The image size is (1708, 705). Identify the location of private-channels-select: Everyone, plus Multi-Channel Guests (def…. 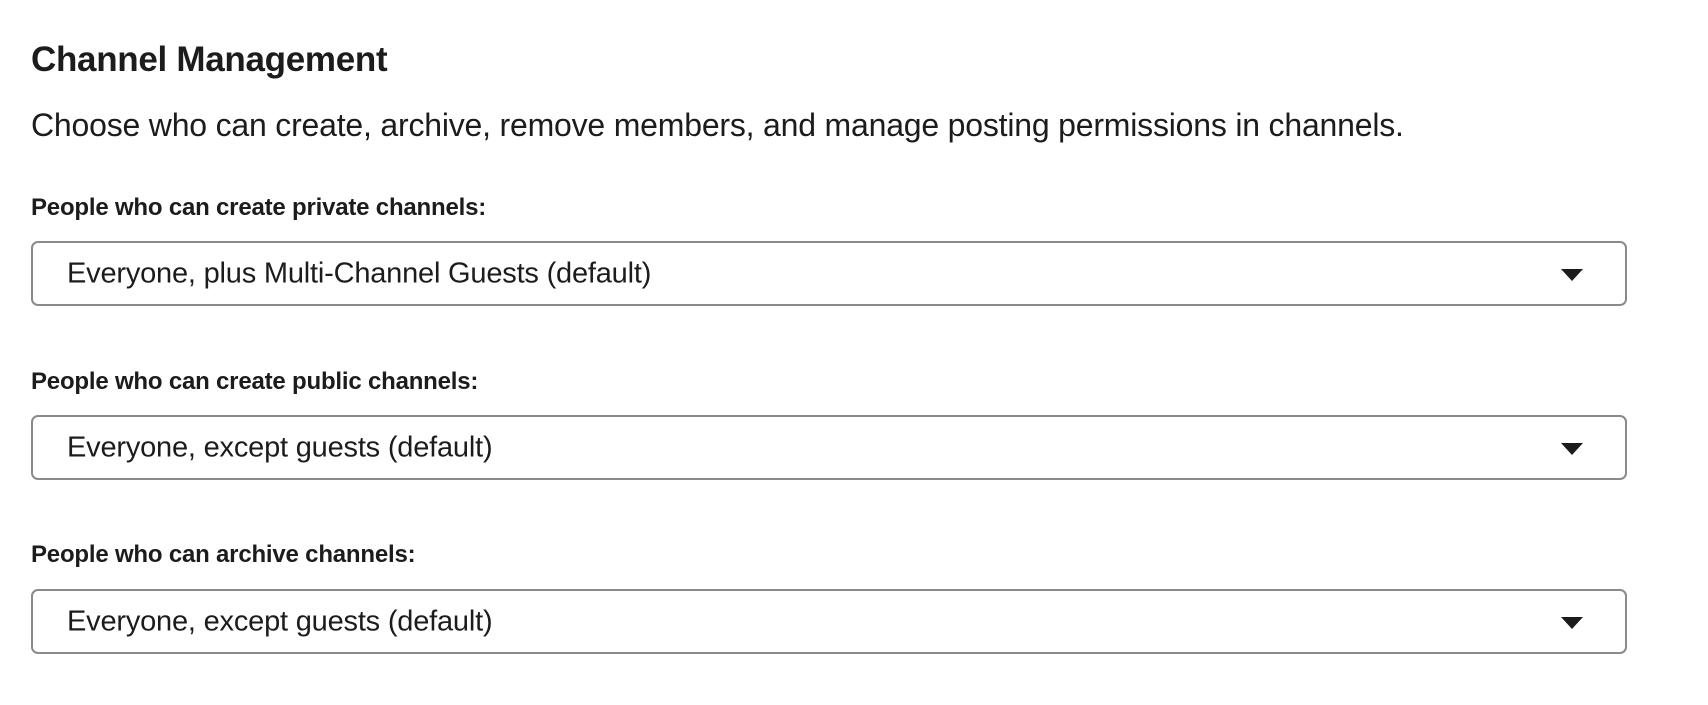
(829, 273).